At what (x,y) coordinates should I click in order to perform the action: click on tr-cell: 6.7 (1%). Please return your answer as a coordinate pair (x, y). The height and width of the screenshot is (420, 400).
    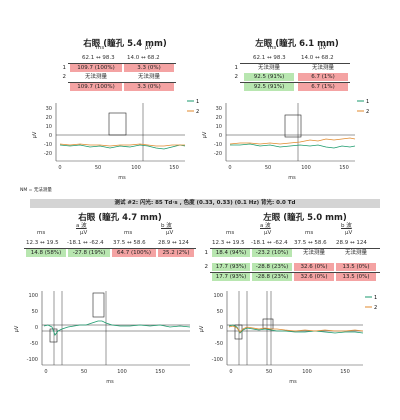
    Looking at the image, I should click on (323, 77).